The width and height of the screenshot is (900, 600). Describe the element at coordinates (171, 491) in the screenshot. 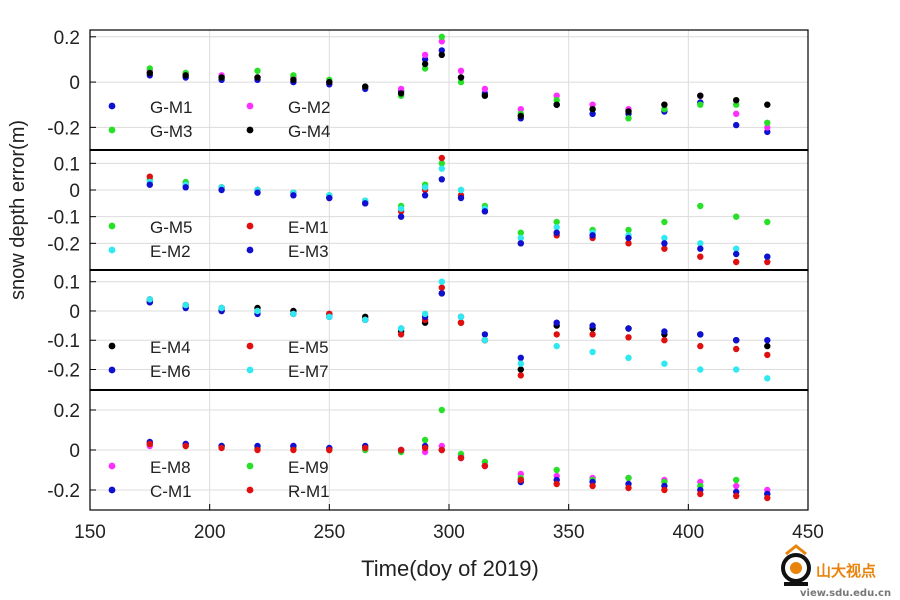

I see `legend-label: C-M1` at that location.